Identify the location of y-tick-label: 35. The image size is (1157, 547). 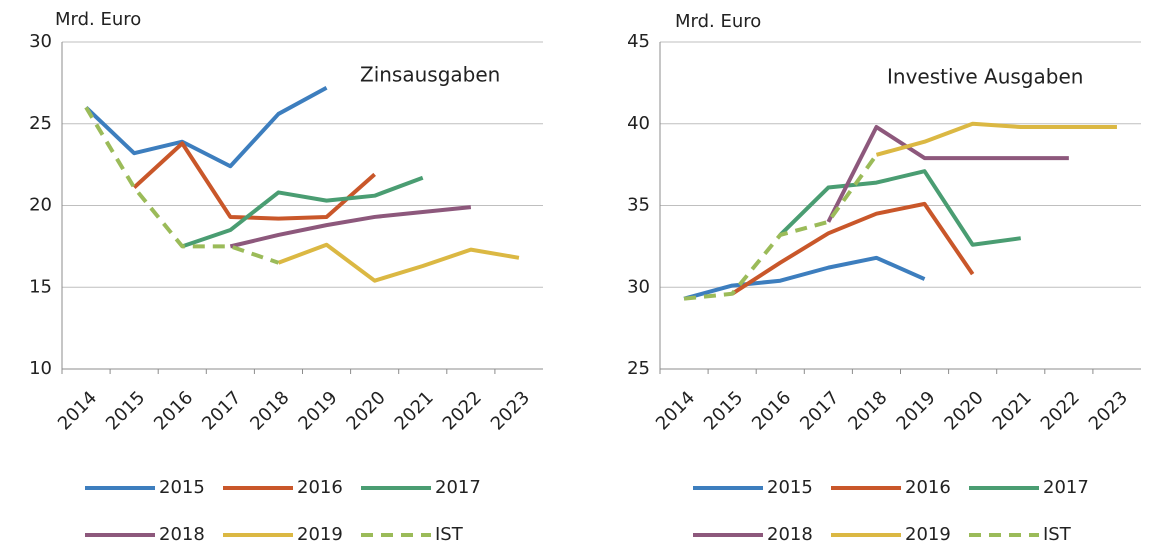
(638, 205).